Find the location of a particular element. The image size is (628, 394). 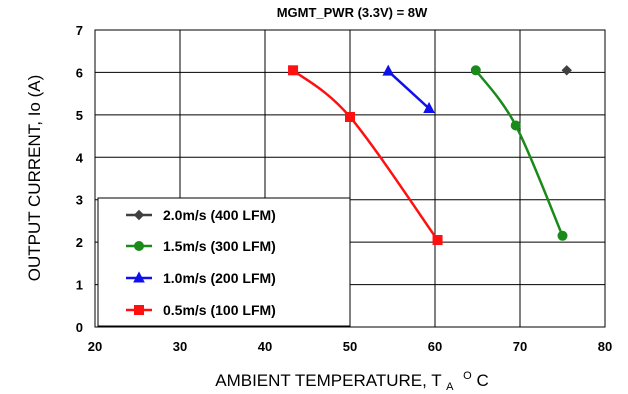

x-axis-label: AMBIENT TEMPERATURE, T A O C is located at coordinates (351, 379).